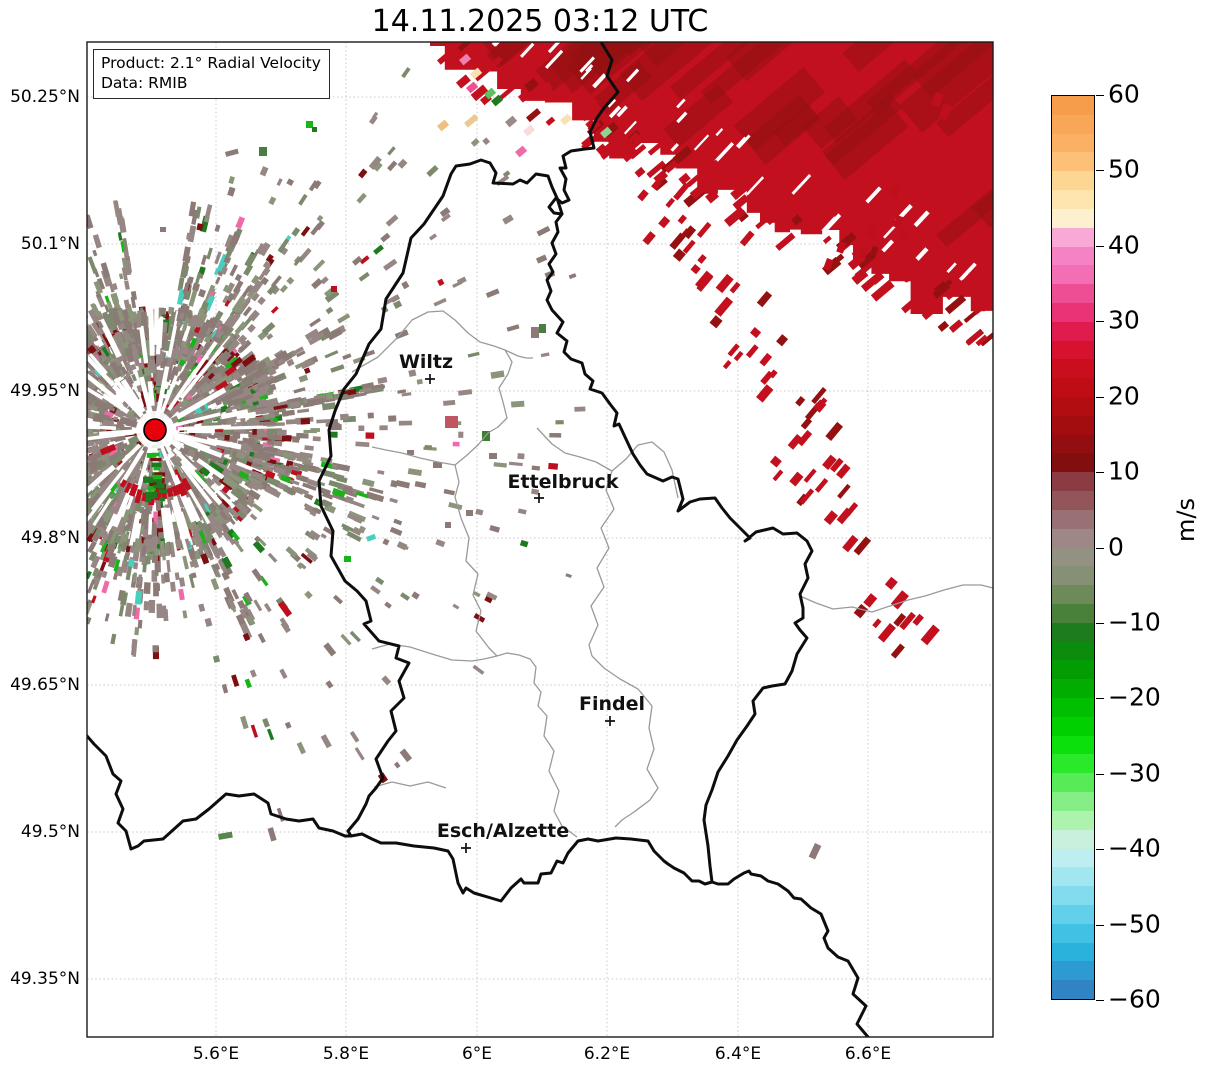  I want to click on city-label-wiltz: Wiltz, so click(426, 362).